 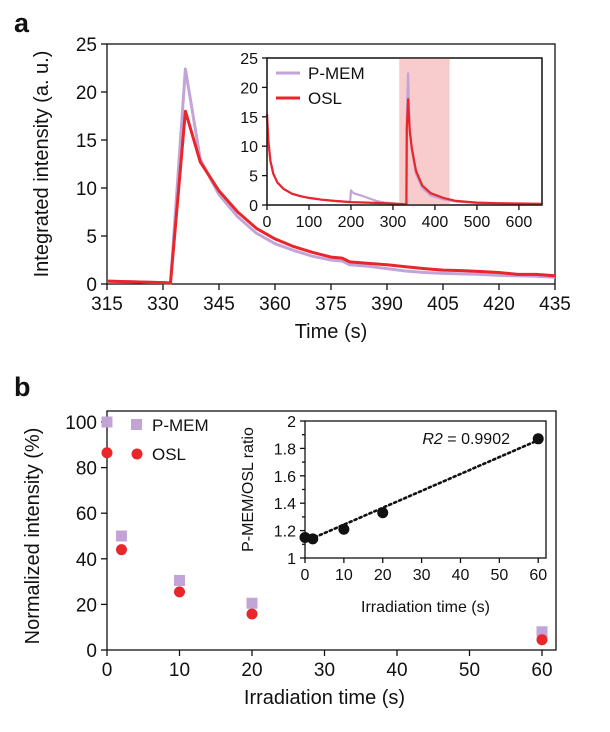 I want to click on inset-x-axis-title: Irradiation time (s), so click(x=425, y=607).